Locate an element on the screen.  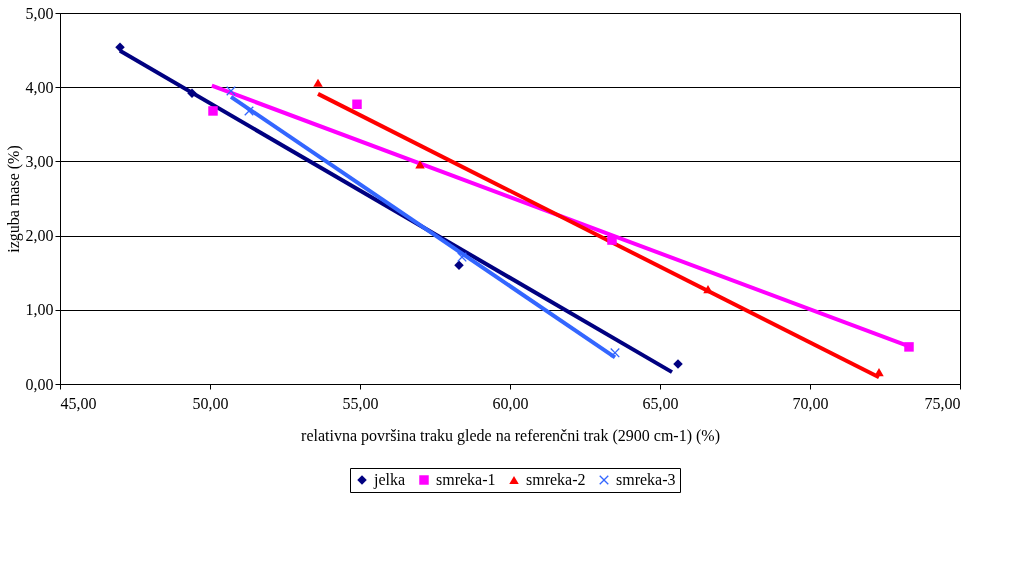
y-tick-label: 5,00 is located at coordinates (39, 13).